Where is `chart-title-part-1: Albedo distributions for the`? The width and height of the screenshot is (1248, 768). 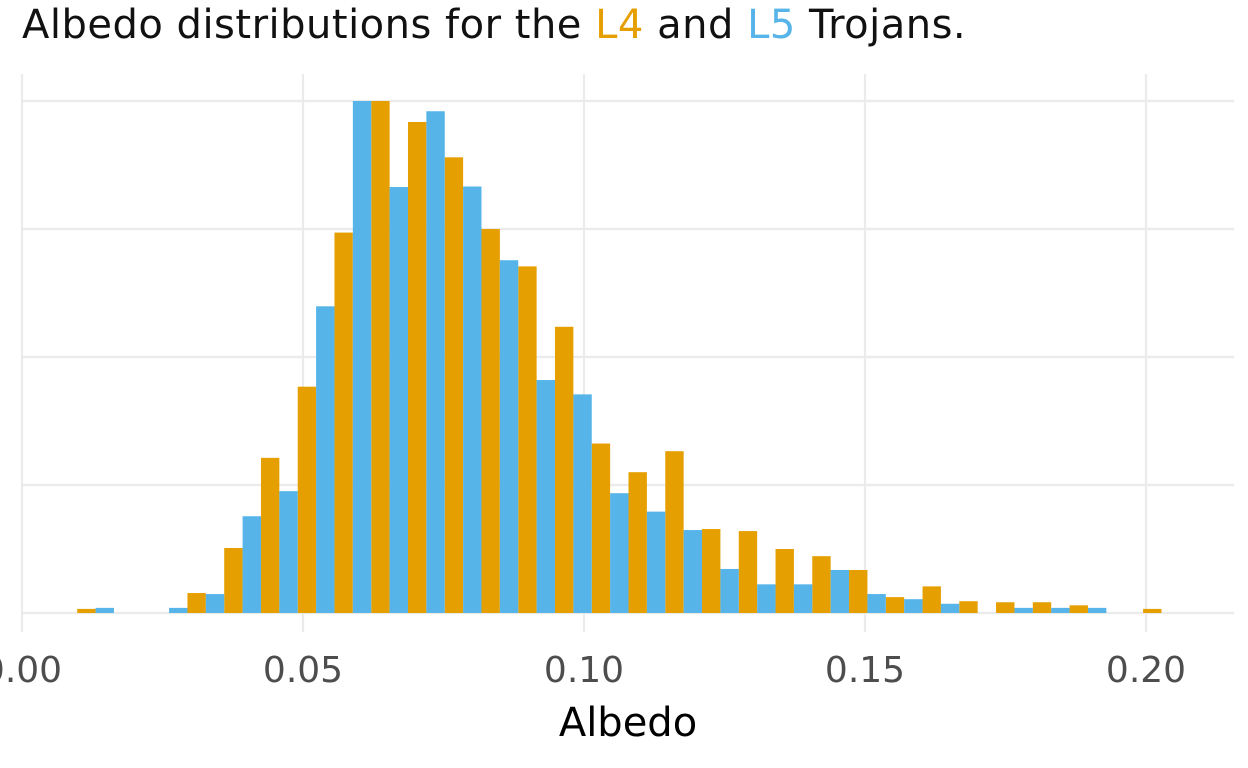
chart-title-part-1: Albedo distributions for the is located at coordinates (309, 25).